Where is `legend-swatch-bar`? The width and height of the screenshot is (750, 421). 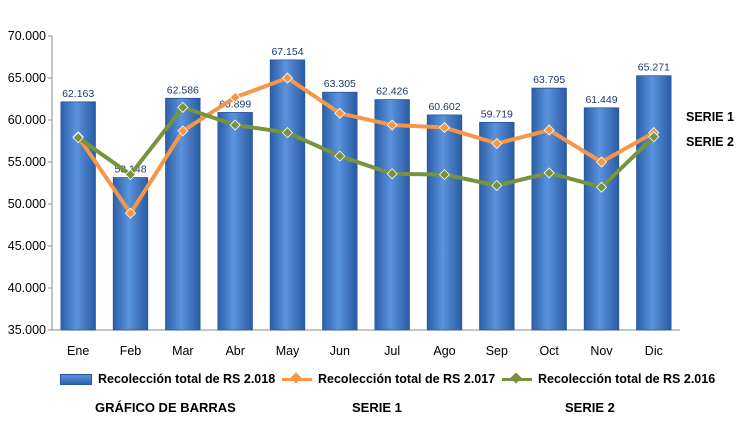
legend-swatch-bar is located at coordinates (76, 379).